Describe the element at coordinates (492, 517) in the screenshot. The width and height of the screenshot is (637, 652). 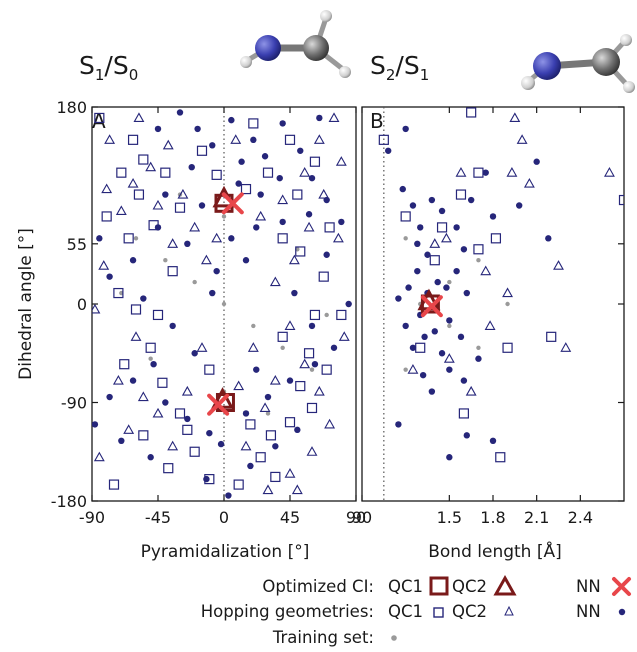
I see `panel-b-x-tick-label: 1.8` at that location.